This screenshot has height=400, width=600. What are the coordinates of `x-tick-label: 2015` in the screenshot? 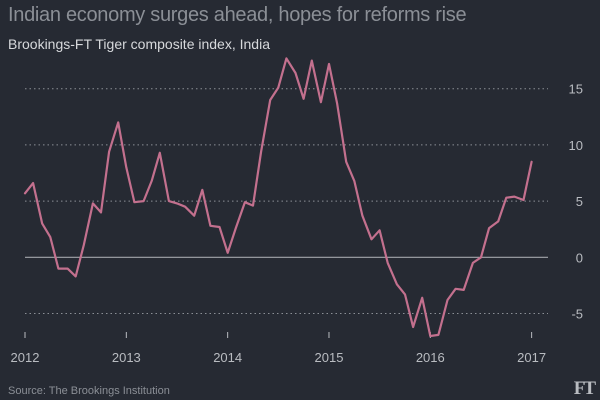 It's located at (329, 357).